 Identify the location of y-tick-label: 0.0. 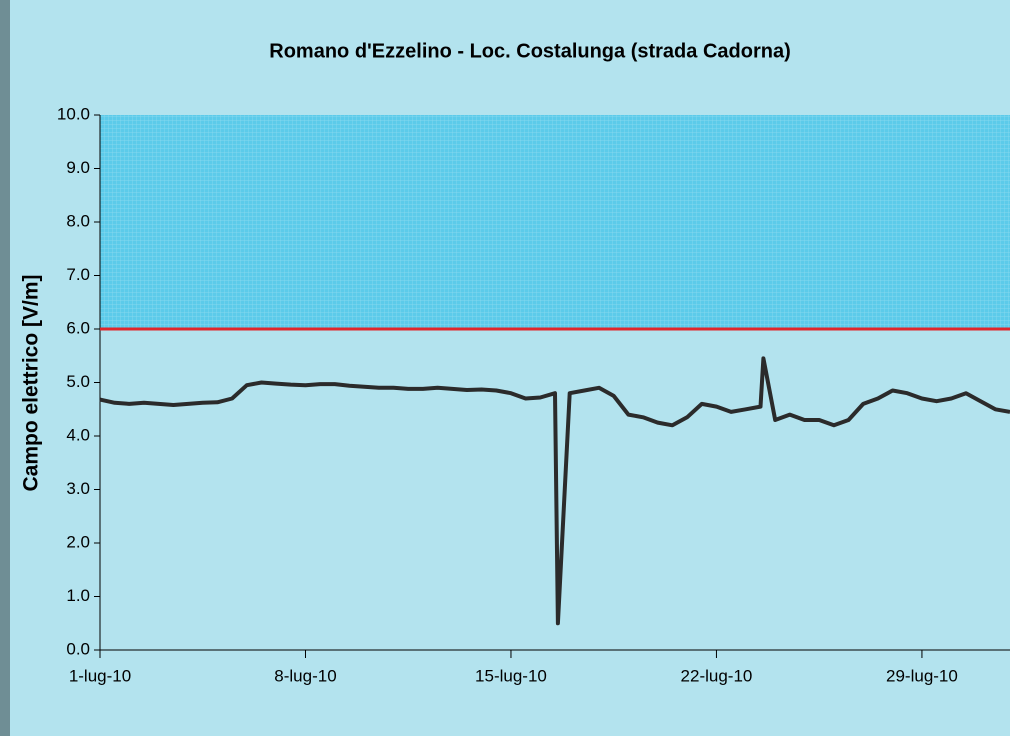
(78, 648).